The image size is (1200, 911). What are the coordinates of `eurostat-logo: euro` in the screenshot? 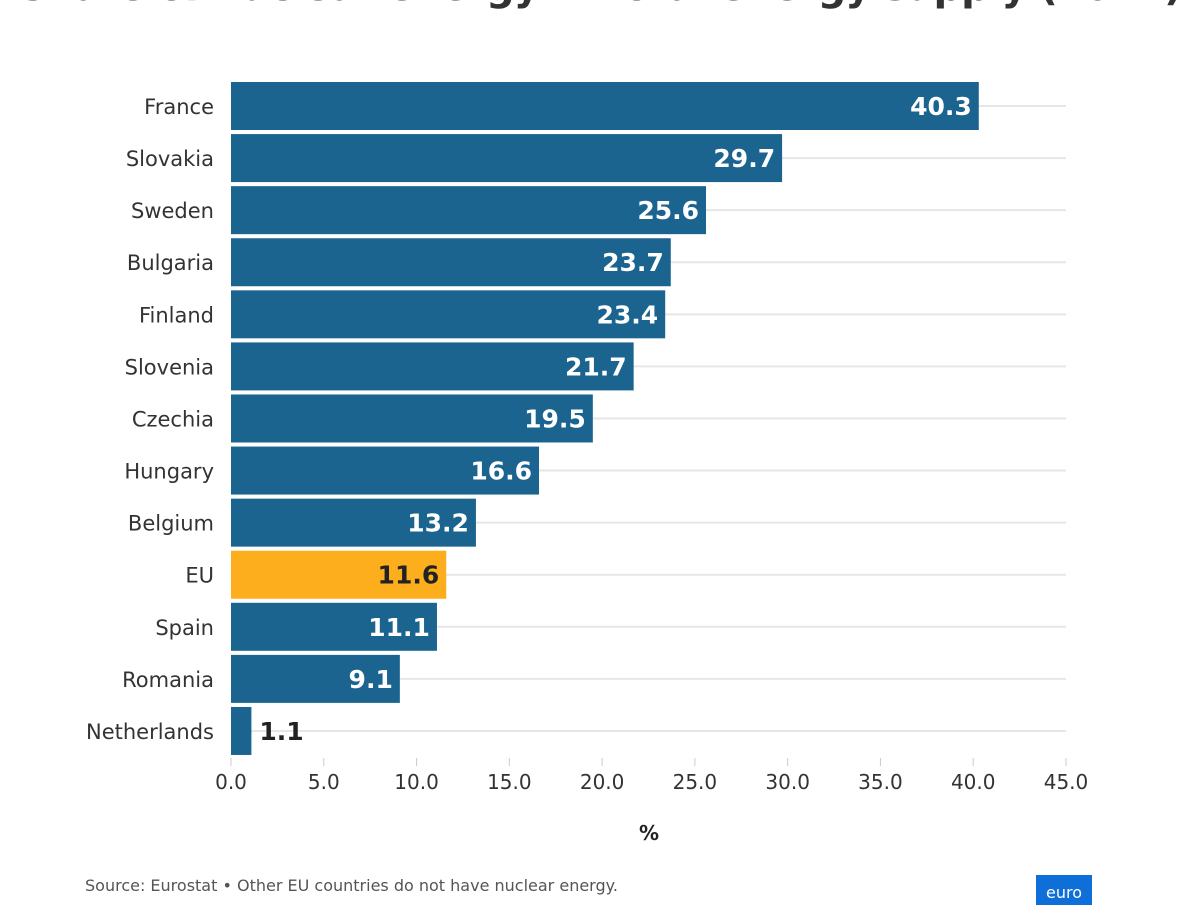 It's located at (1064, 890).